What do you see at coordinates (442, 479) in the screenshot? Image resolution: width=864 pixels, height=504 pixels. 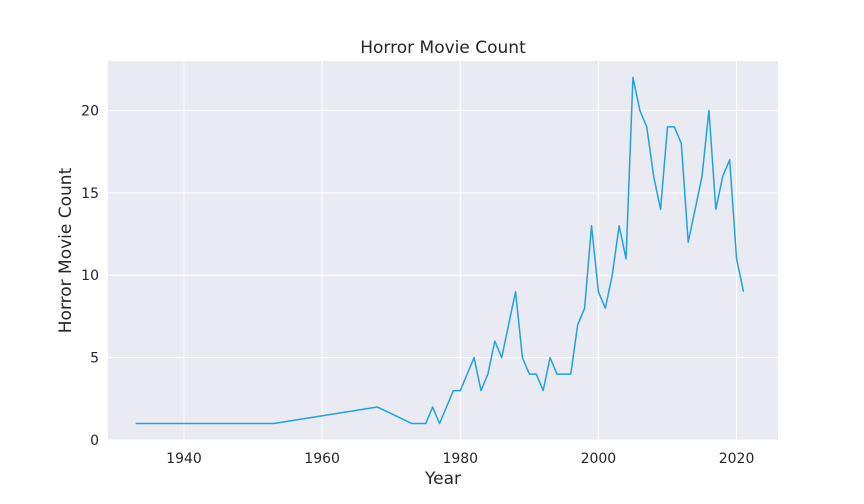 I see `x-axis-label: Year` at bounding box center [442, 479].